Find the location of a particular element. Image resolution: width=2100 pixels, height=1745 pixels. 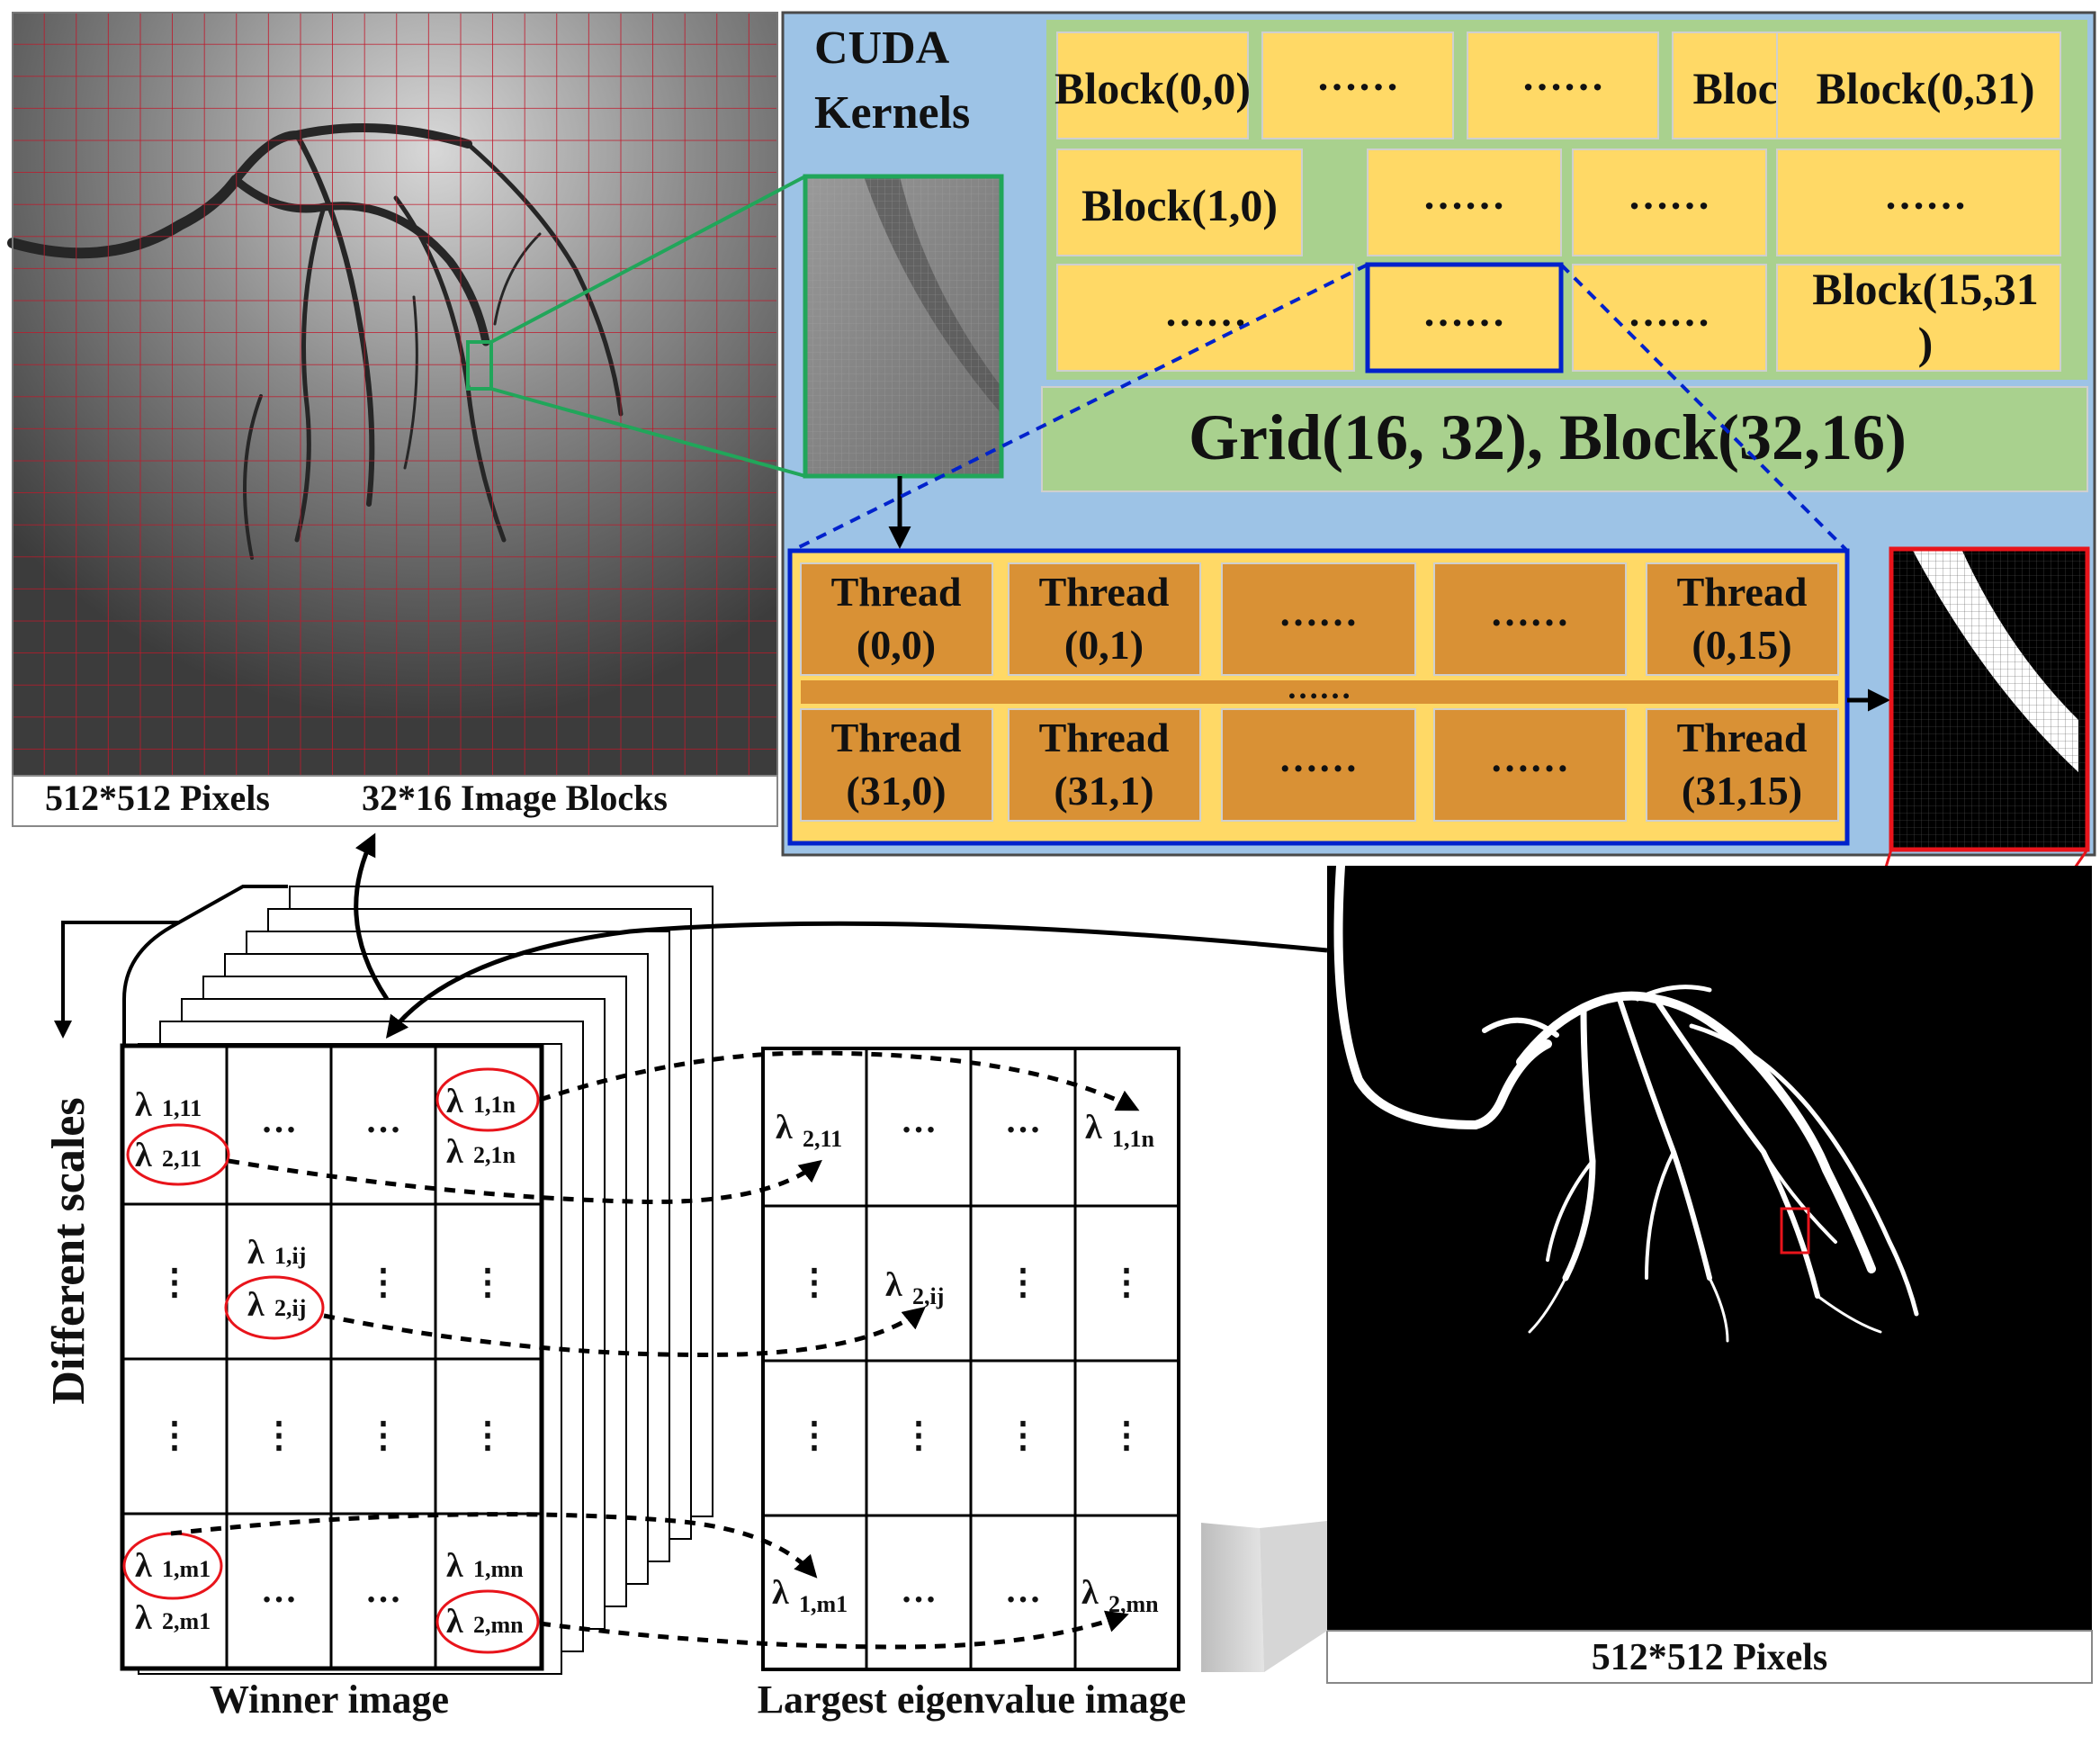

thread-31-1-index: (31,1) is located at coordinates (1103, 791).